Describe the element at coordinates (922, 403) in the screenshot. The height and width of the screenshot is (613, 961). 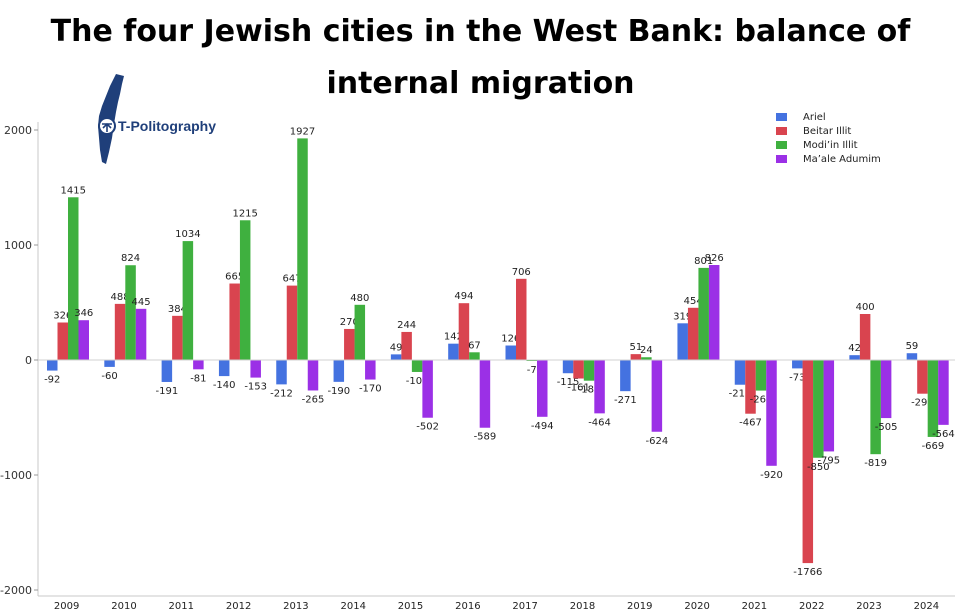
I see `data-label: -293` at that location.